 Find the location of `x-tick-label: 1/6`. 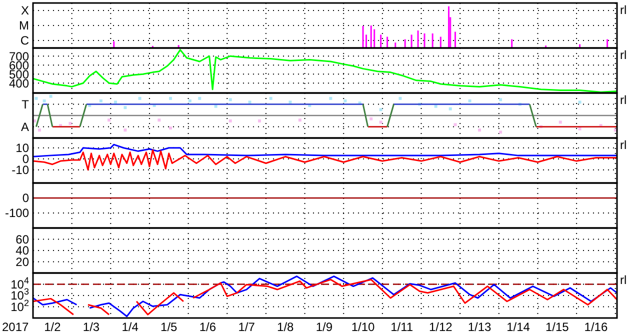

x-tick-label: 1/6 is located at coordinates (207, 327).